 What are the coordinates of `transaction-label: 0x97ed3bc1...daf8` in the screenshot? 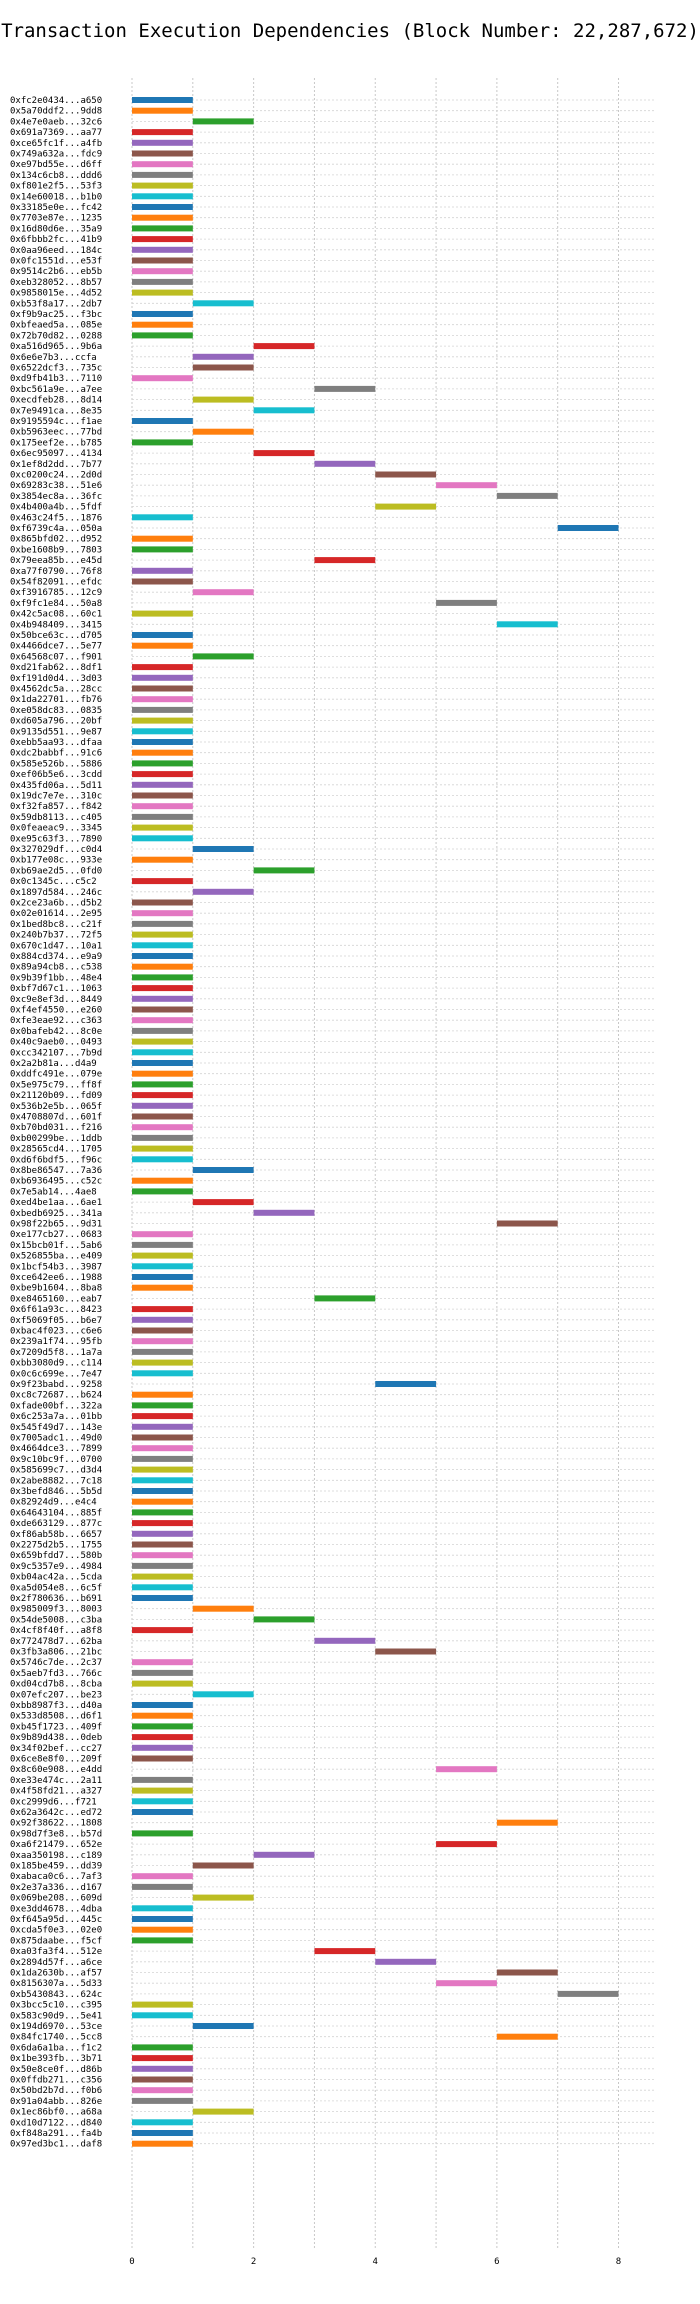 It's located at (56, 2145).